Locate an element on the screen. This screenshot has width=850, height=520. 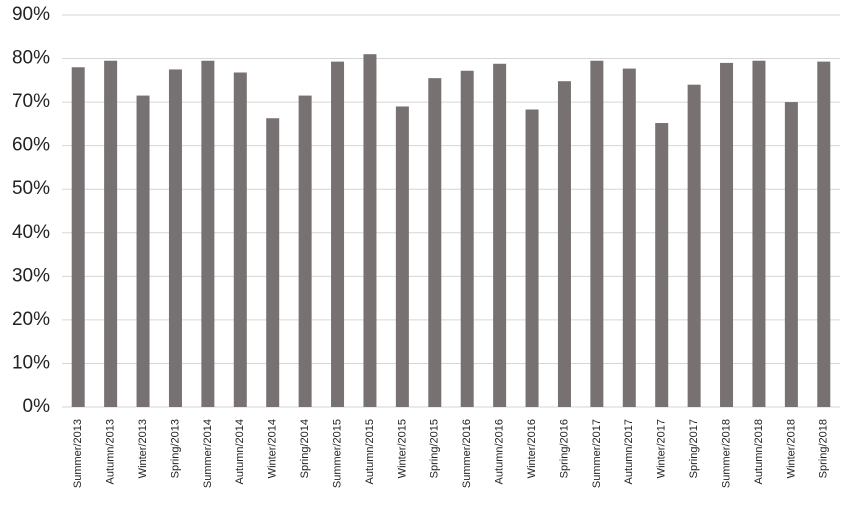
y-tick-label: 40% is located at coordinates (31, 232).